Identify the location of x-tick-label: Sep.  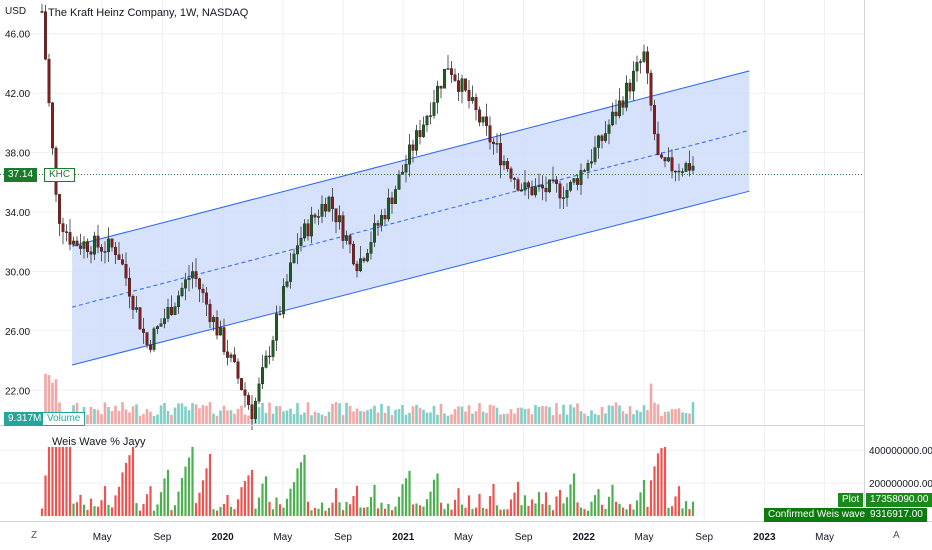
(343, 537).